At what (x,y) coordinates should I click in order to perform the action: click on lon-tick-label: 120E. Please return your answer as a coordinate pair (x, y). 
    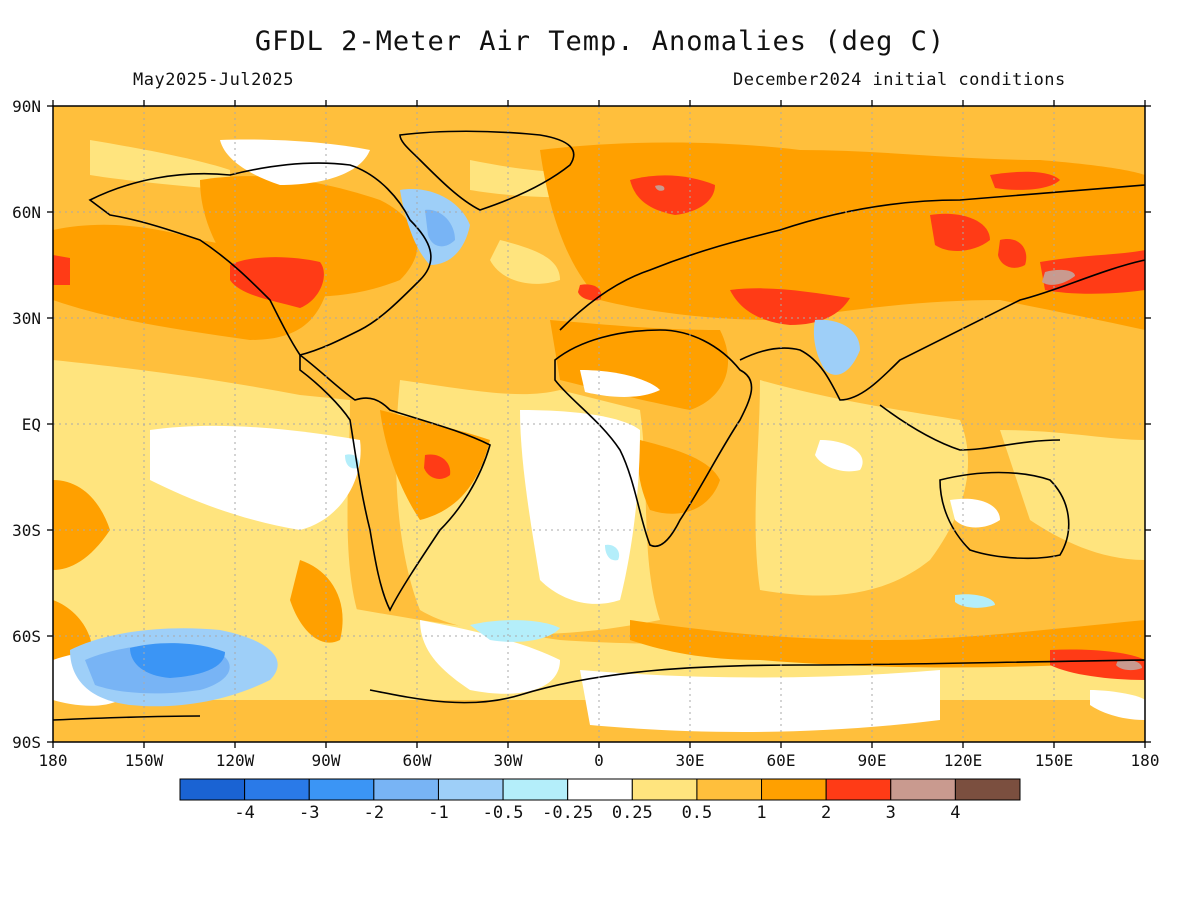
    Looking at the image, I should click on (963, 760).